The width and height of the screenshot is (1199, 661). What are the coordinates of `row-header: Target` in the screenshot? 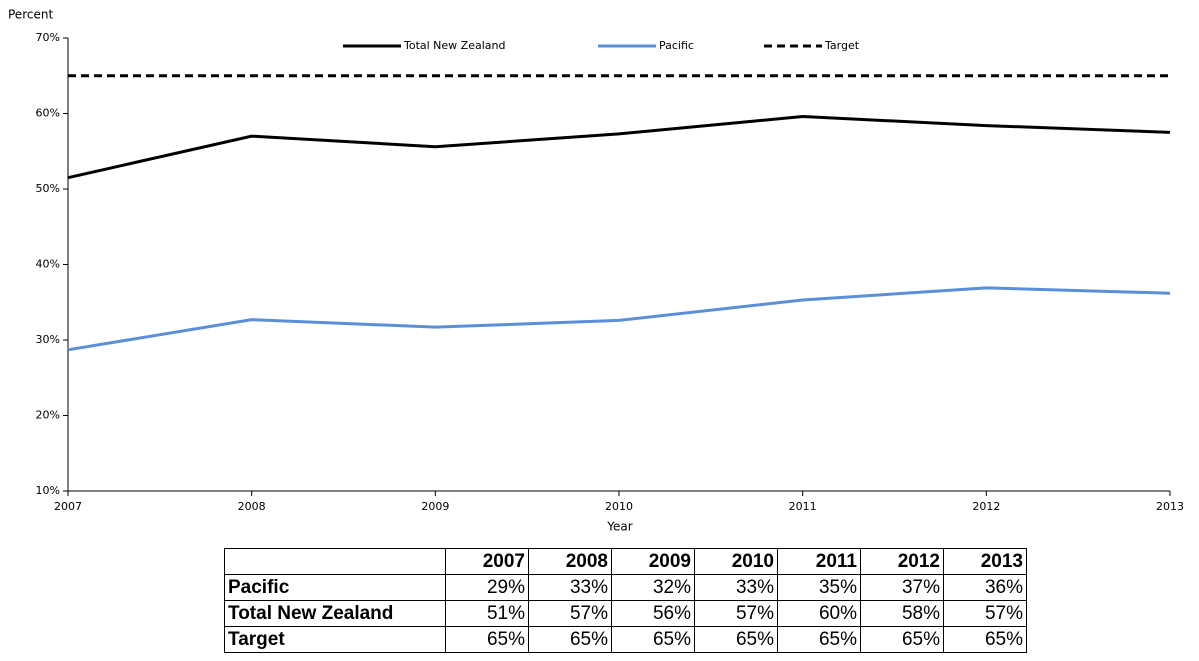 It's located at (335, 639).